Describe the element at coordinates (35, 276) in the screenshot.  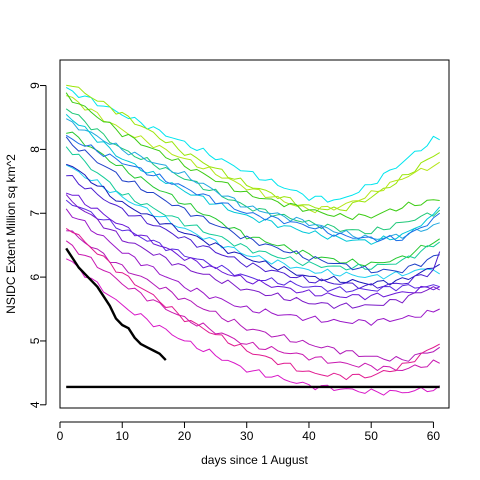
I see `y-tick-label: 6` at that location.